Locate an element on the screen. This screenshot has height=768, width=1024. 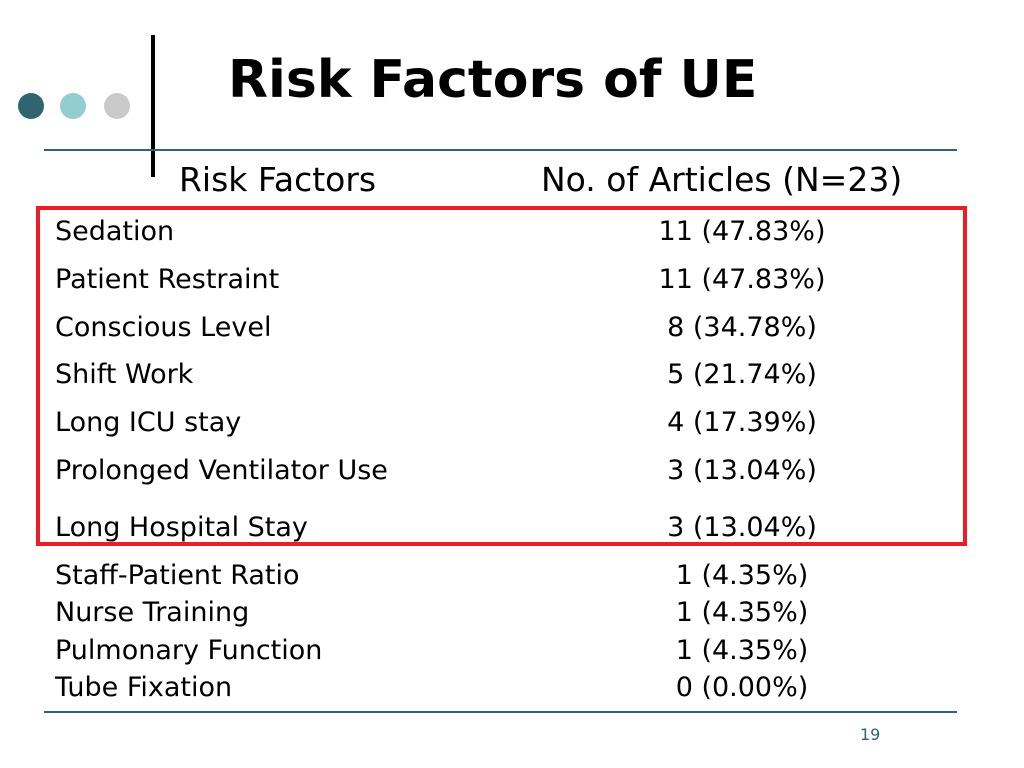
row-factor: Sedation is located at coordinates (115, 231).